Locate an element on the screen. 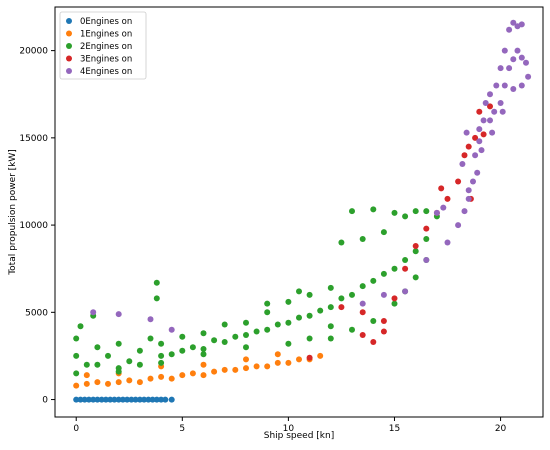  legend-label: 4Engines on is located at coordinates (106, 72).